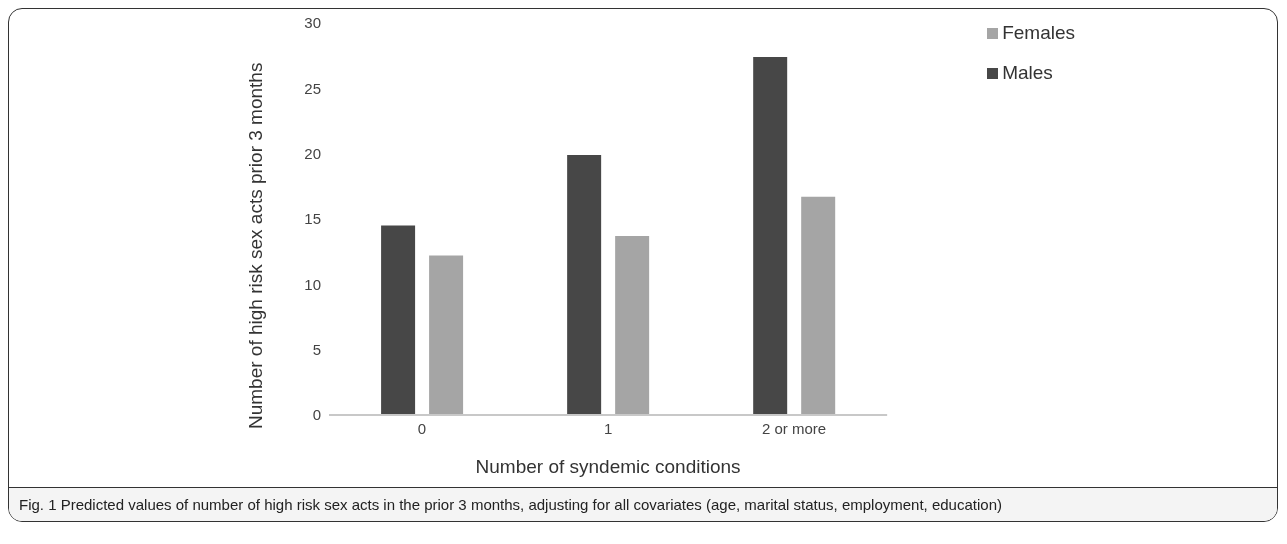 This screenshot has height=544, width=1287. I want to click on x-tick-label: 2 or more, so click(794, 428).